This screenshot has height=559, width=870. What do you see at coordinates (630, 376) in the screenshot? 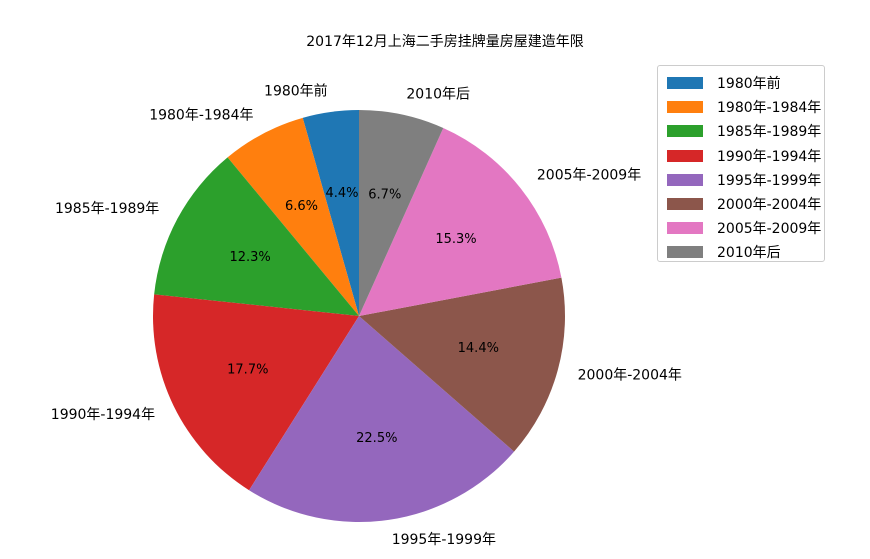
I see `category-label-2000-2004: 2000年-2004年` at bounding box center [630, 376].